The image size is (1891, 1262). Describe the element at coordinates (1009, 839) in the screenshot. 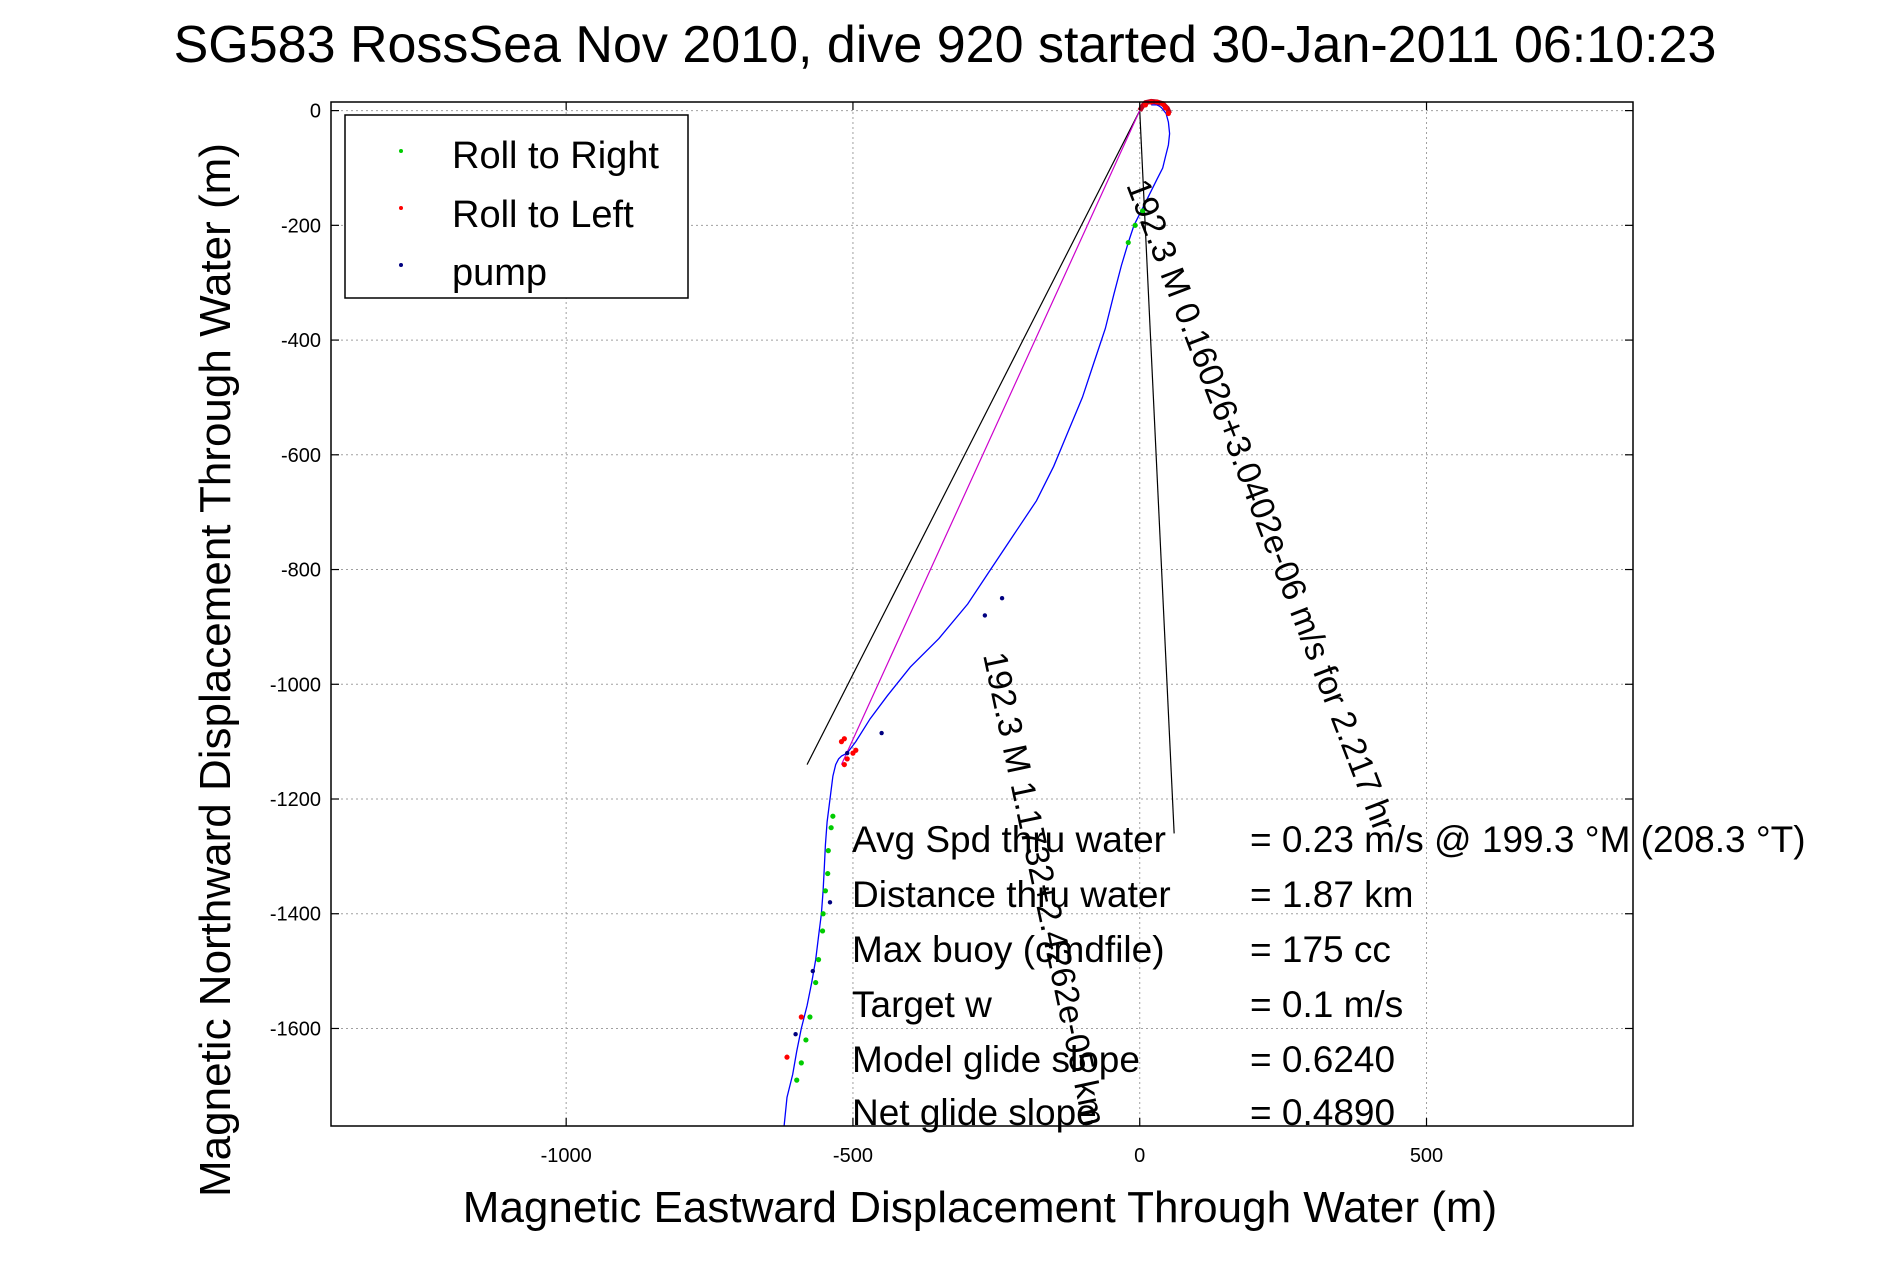

I see `stat-label-avg-speed: Avg Spd thru water` at that location.